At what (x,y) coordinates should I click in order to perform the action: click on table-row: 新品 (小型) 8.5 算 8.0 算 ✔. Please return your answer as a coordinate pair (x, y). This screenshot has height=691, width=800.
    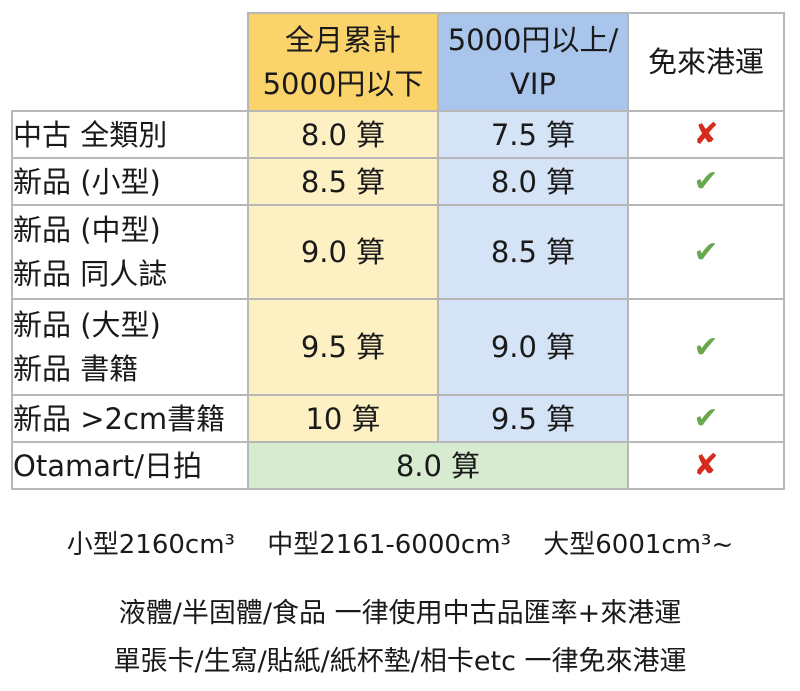
    Looking at the image, I should click on (398, 181).